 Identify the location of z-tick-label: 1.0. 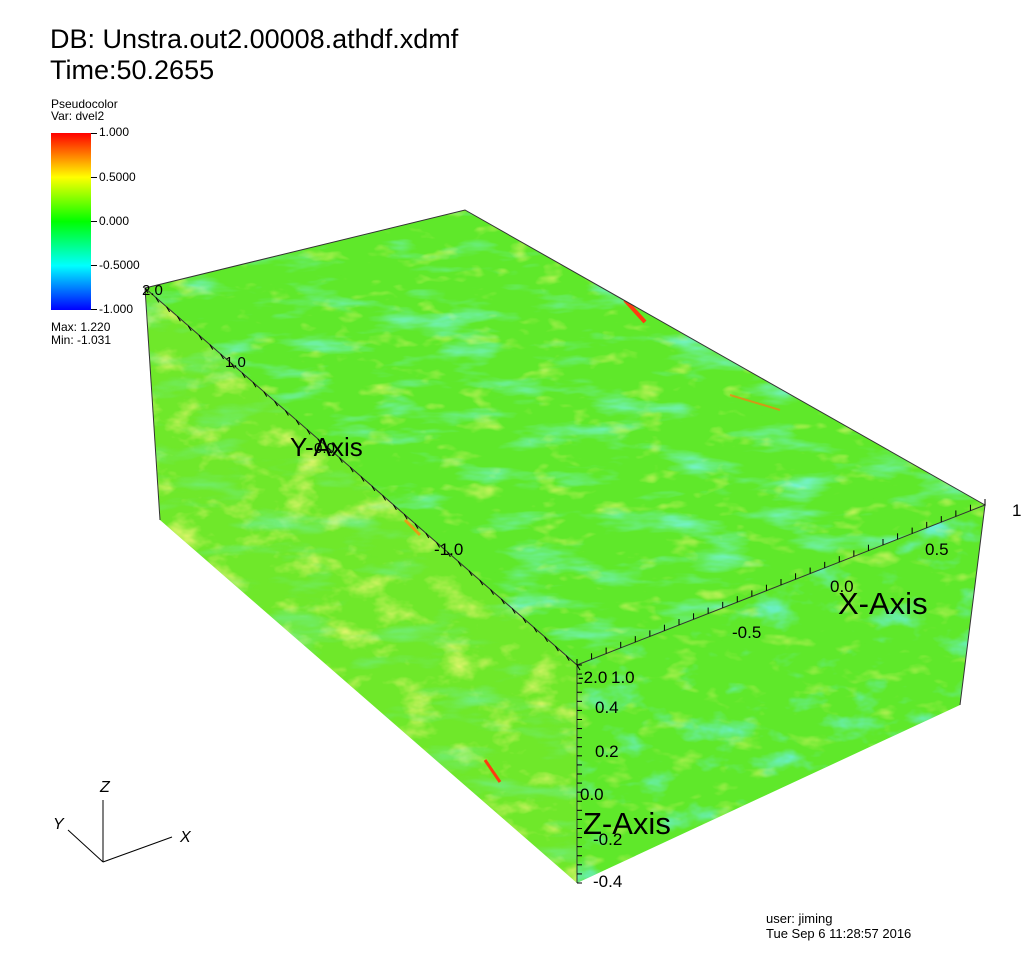
(623, 677).